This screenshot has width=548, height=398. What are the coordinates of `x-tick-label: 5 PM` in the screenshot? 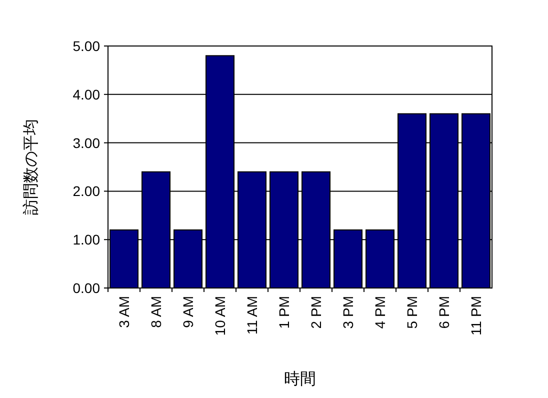 It's located at (412, 312).